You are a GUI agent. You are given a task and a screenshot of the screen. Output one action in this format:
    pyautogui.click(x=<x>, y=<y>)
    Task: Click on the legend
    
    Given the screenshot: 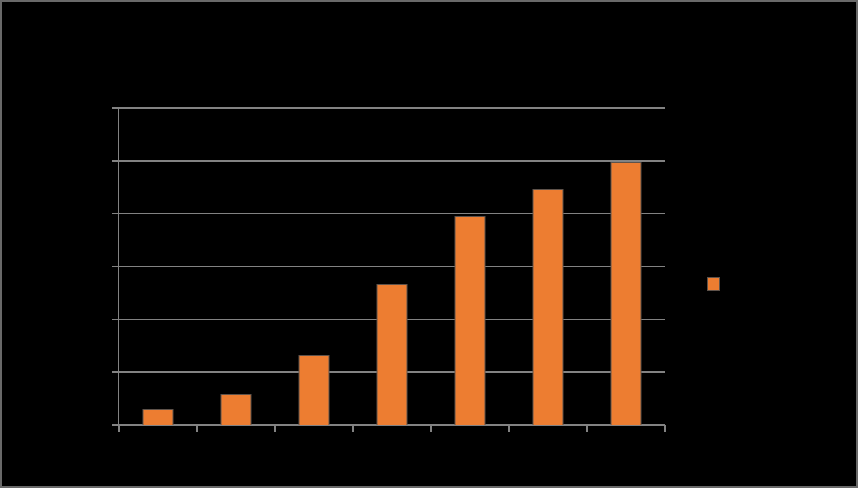 What is the action you would take?
    pyautogui.click(x=713, y=284)
    